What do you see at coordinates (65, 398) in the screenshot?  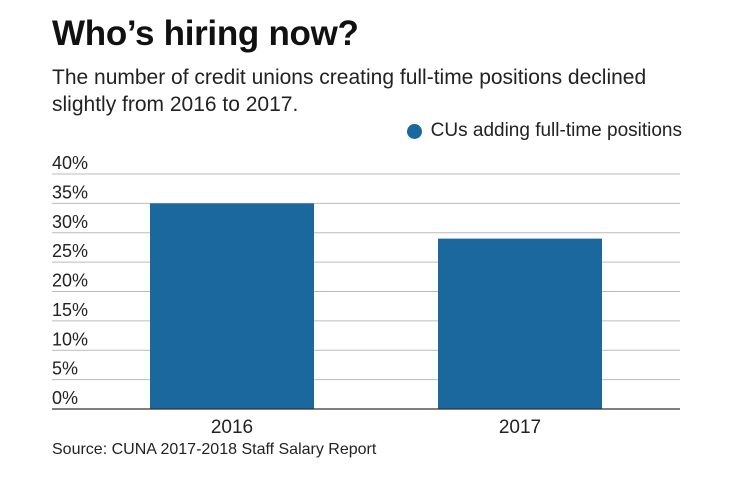 I see `y-tick-label: 0%` at bounding box center [65, 398].